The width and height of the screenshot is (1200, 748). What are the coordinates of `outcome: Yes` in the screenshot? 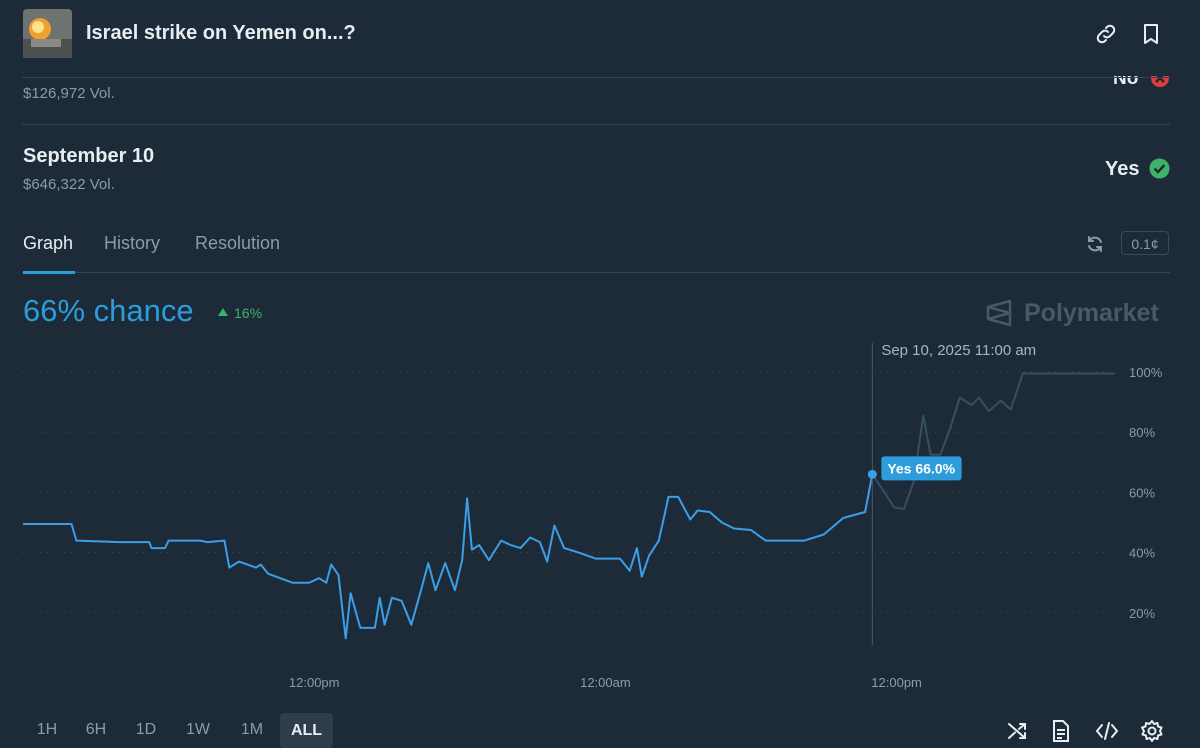 It's located at (1122, 169).